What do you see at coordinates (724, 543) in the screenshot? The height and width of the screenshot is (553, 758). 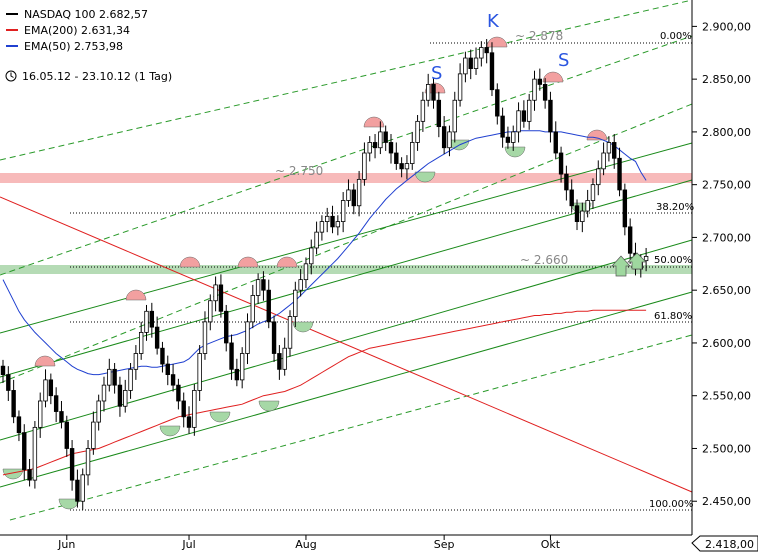 I see `current-value-arrow` at bounding box center [724, 543].